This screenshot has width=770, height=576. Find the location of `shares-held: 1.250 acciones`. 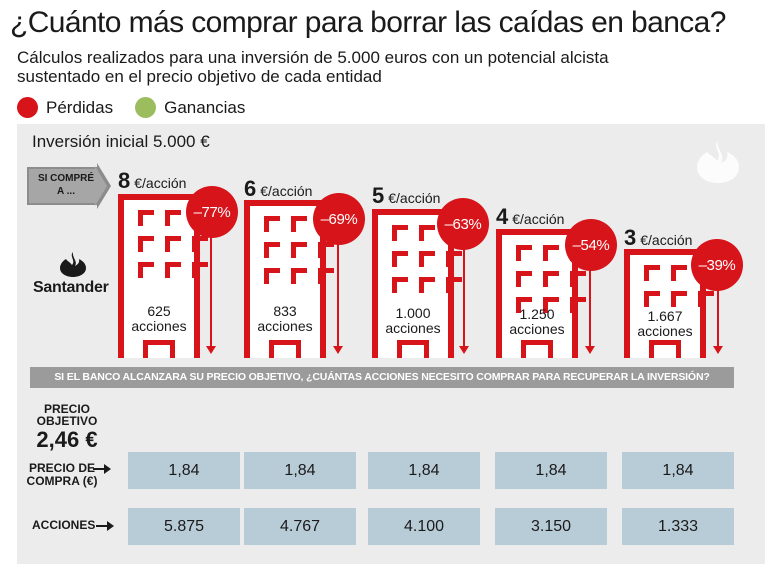

shares-held: 1.250 acciones is located at coordinates (537, 322).